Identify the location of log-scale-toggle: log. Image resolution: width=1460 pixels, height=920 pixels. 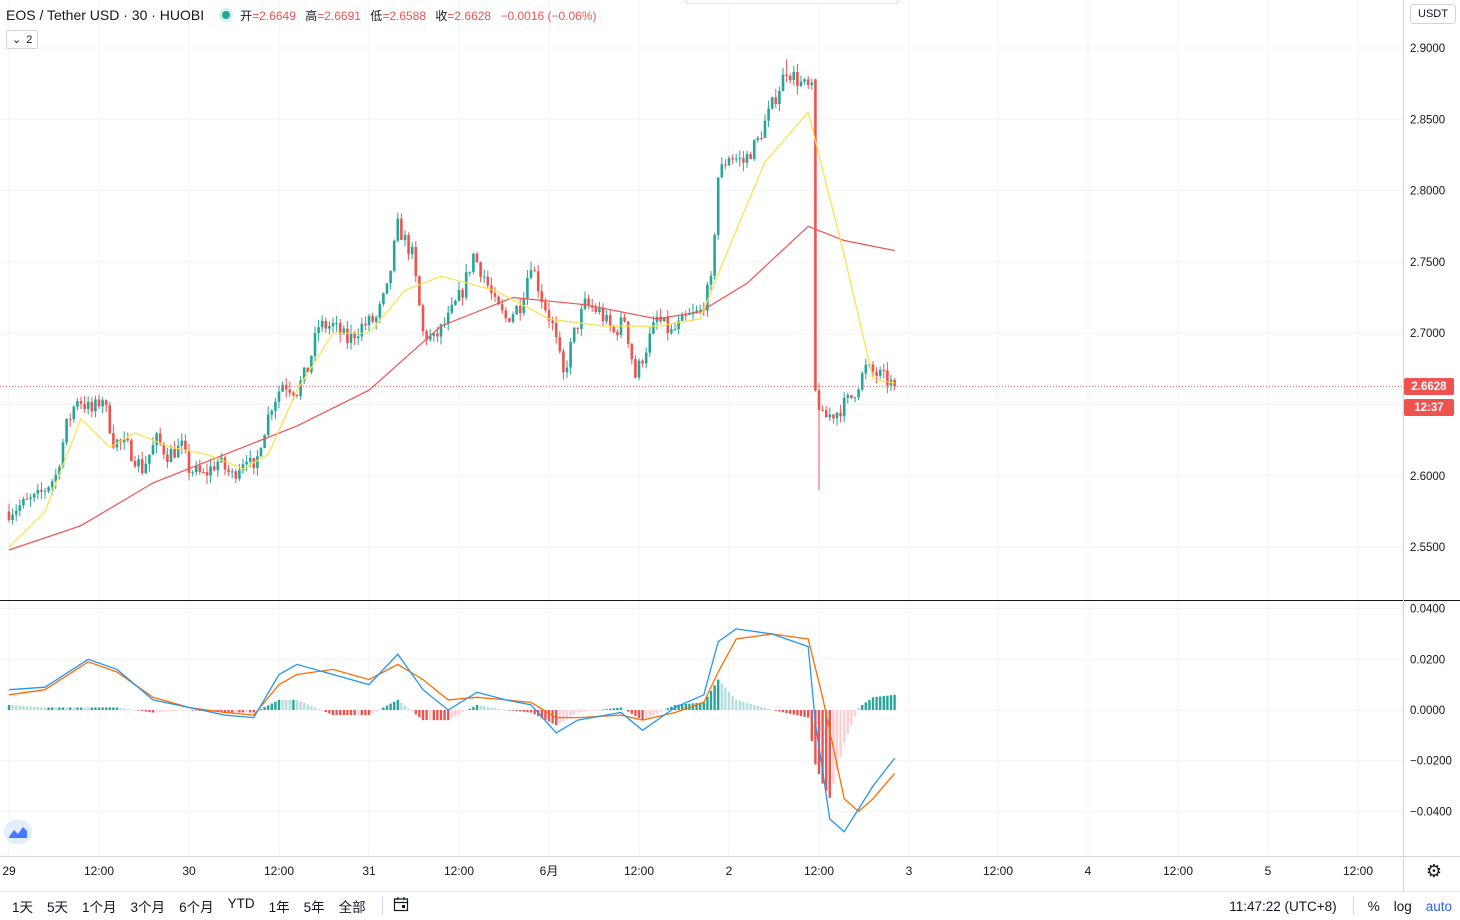
(1402, 906).